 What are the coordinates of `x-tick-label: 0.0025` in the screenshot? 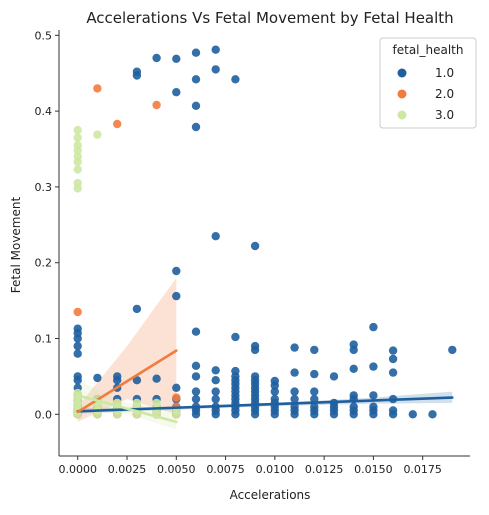 It's located at (127, 469).